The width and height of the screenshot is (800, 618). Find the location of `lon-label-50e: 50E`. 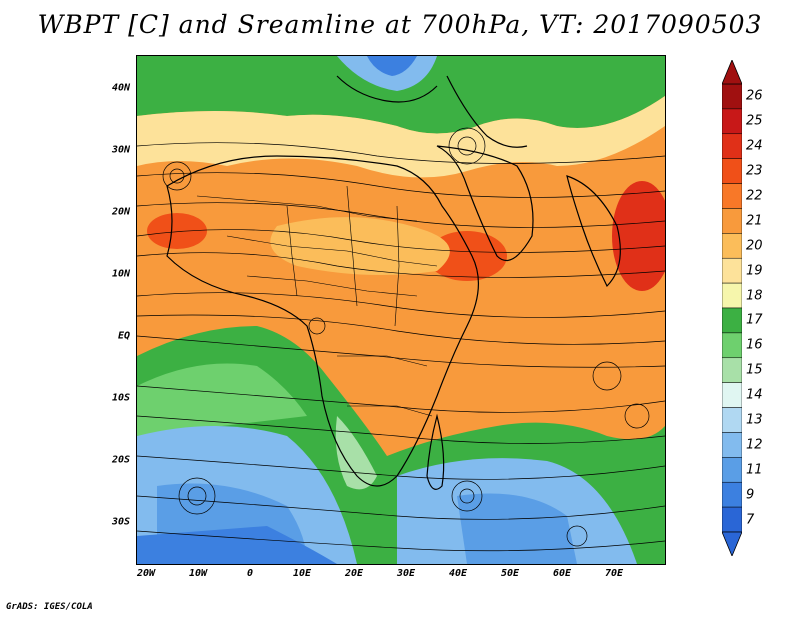

lon-label-50e: 50E is located at coordinates (510, 573).